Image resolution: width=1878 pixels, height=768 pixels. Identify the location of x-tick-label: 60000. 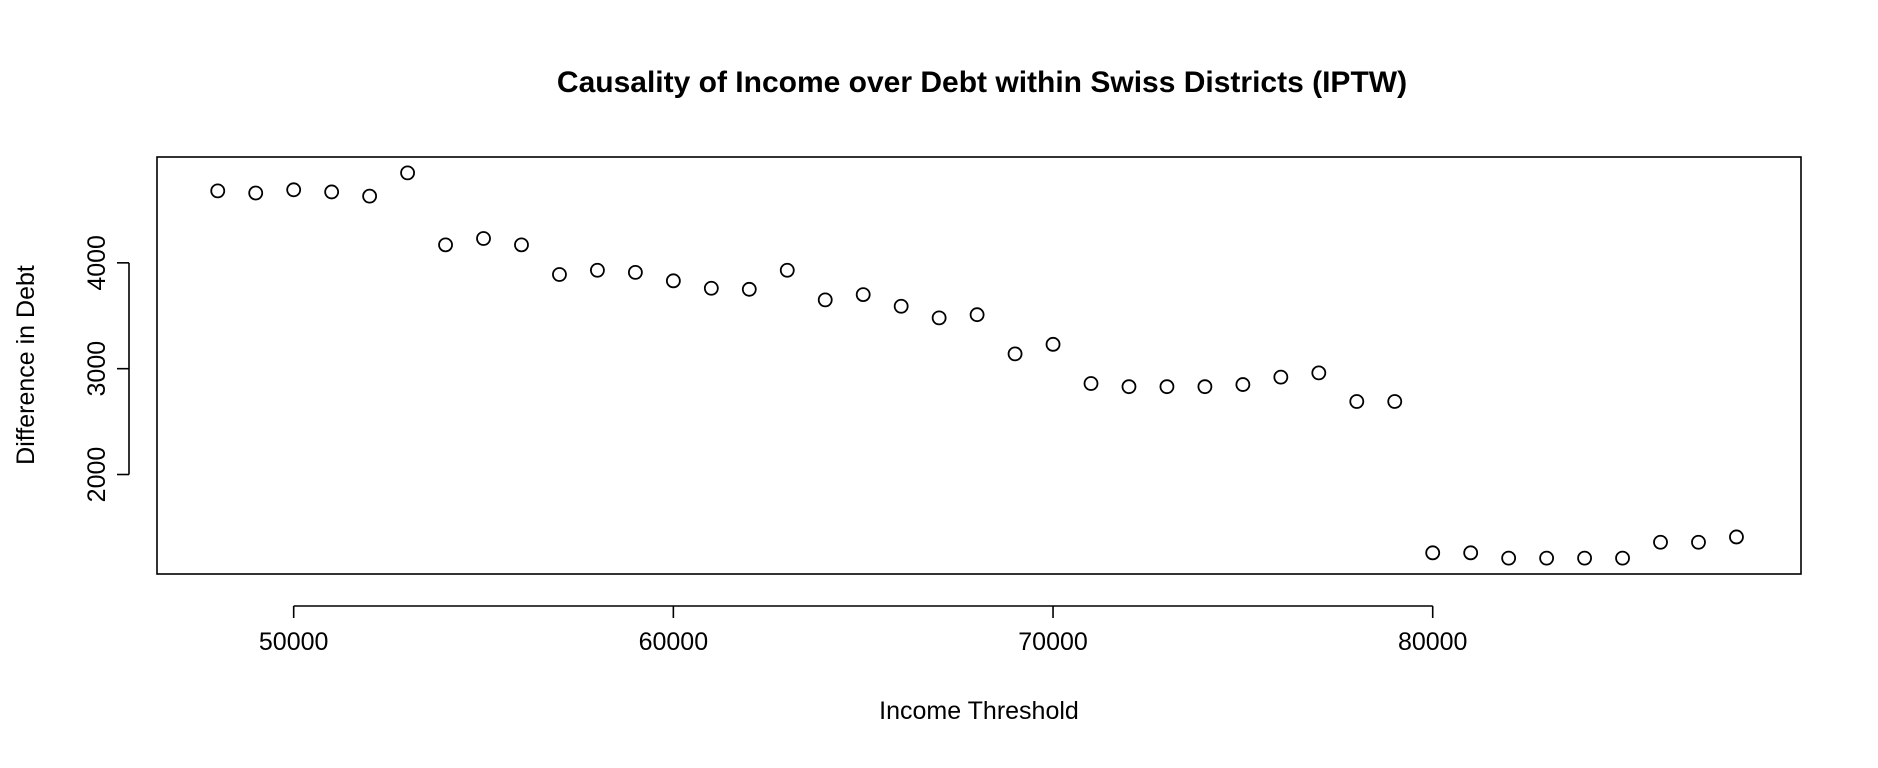
(674, 642).